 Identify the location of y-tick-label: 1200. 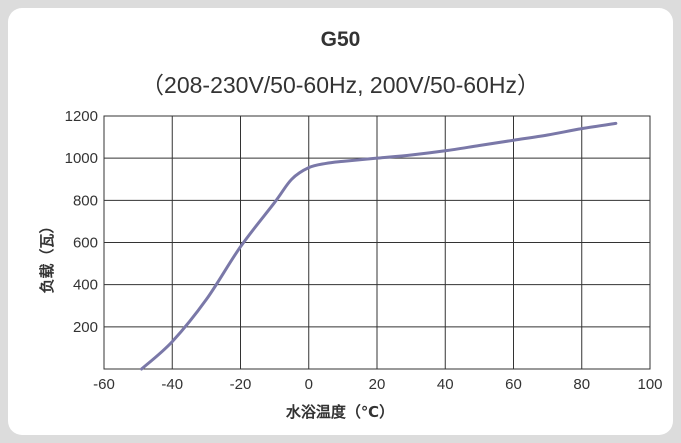
(81, 116).